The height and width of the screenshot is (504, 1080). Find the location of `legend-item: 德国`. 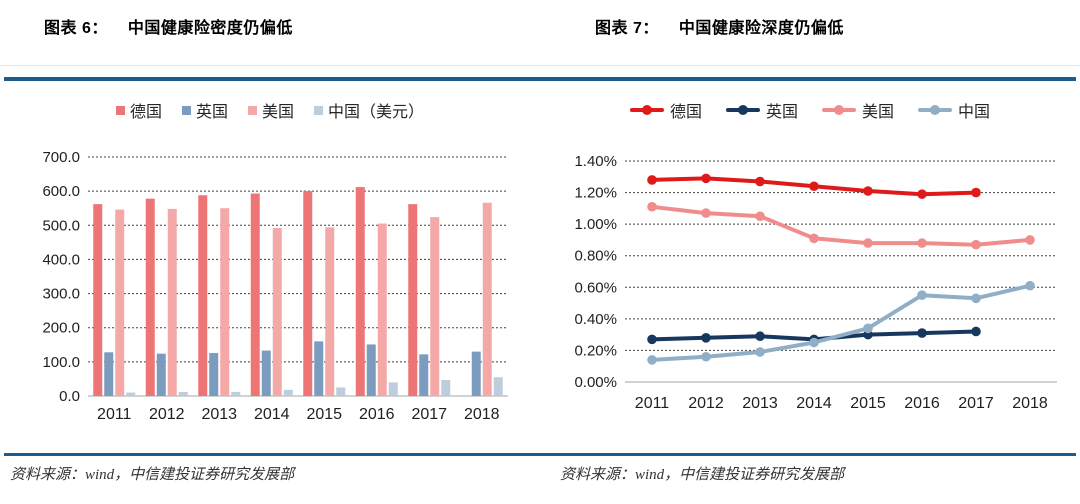

legend-item: 德国 is located at coordinates (665, 110).